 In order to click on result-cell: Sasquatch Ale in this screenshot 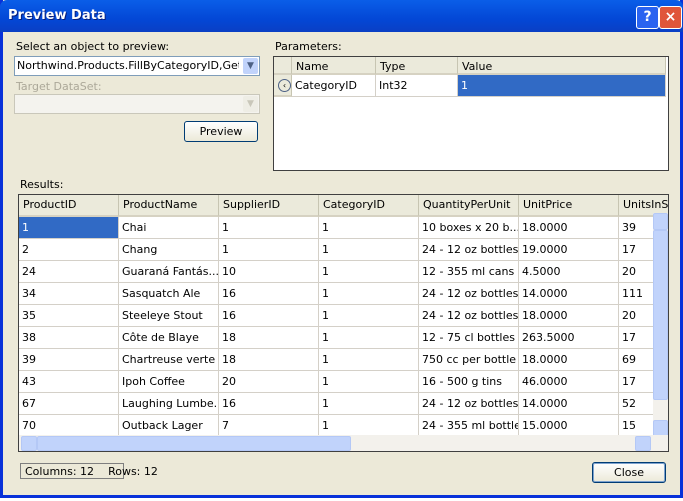, I will do `click(169, 294)`.